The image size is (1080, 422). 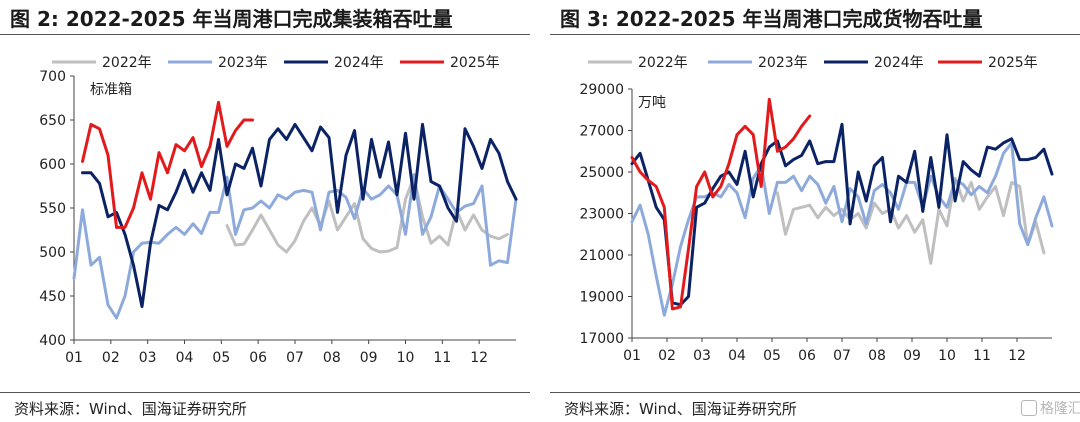 I want to click on chart-title: 2022-2025 年当周港口完成货物吞吐量, so click(x=799, y=19).